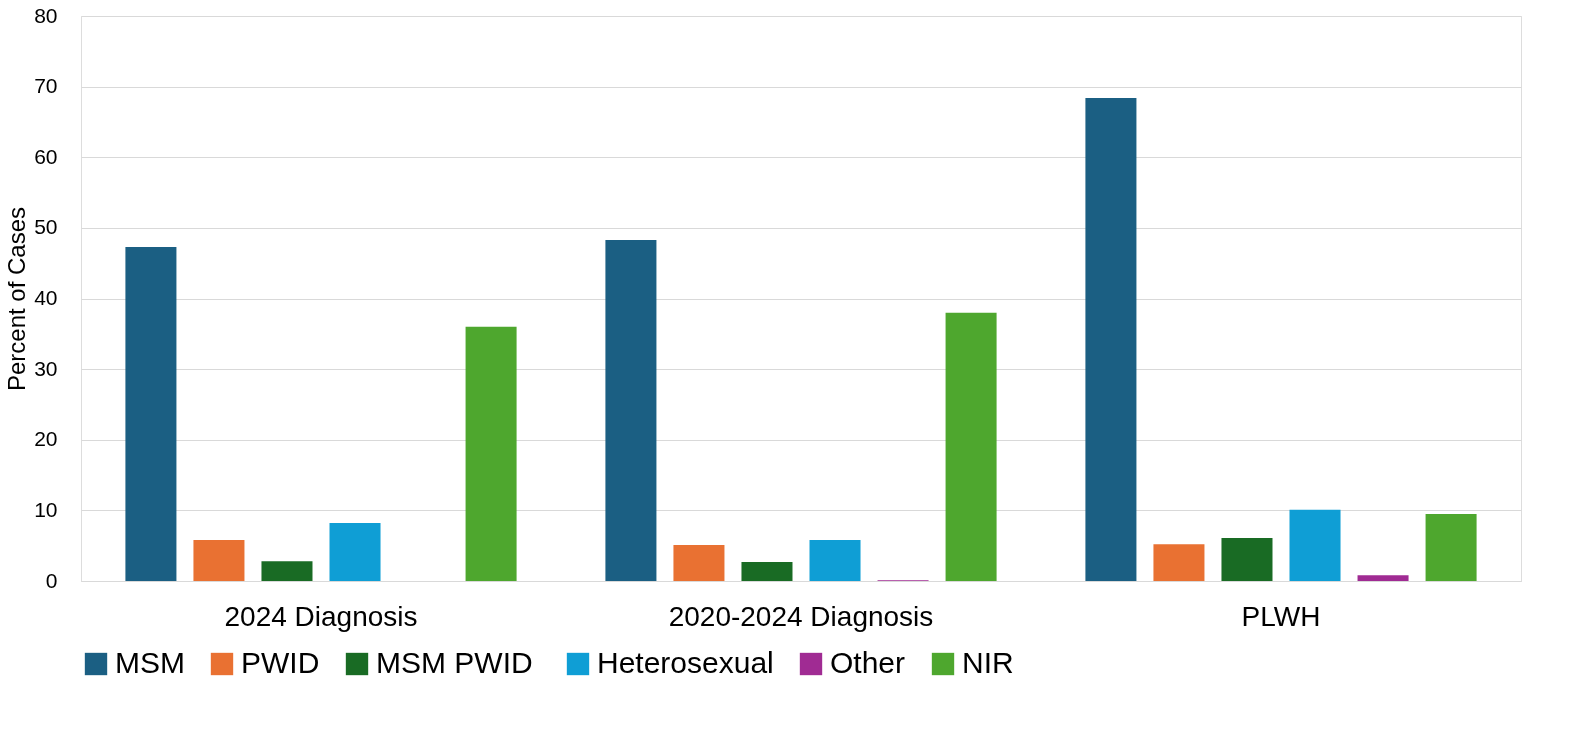 This screenshot has width=1593, height=755. I want to click on legend-label: PWID, so click(280, 662).